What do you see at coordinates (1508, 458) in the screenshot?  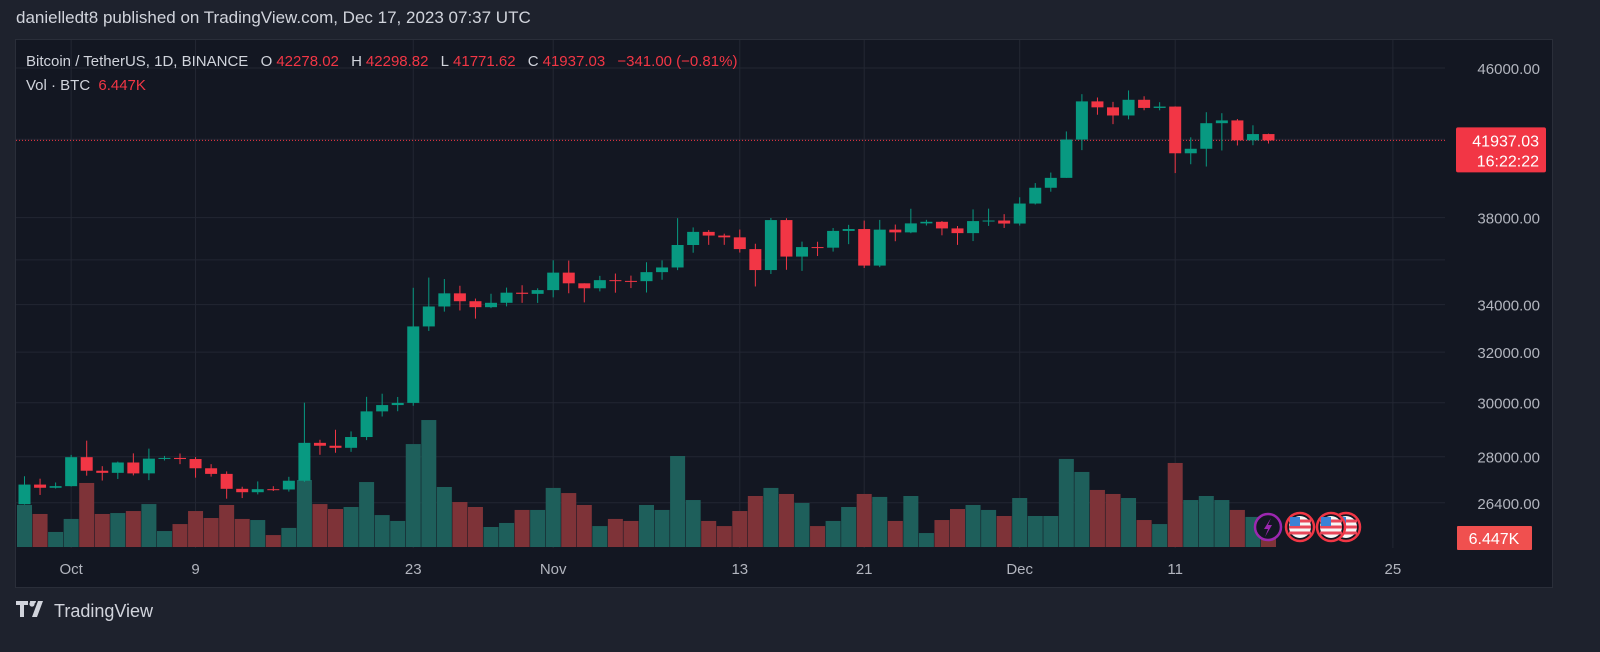 I see `price-tick-label: 28000.00` at bounding box center [1508, 458].